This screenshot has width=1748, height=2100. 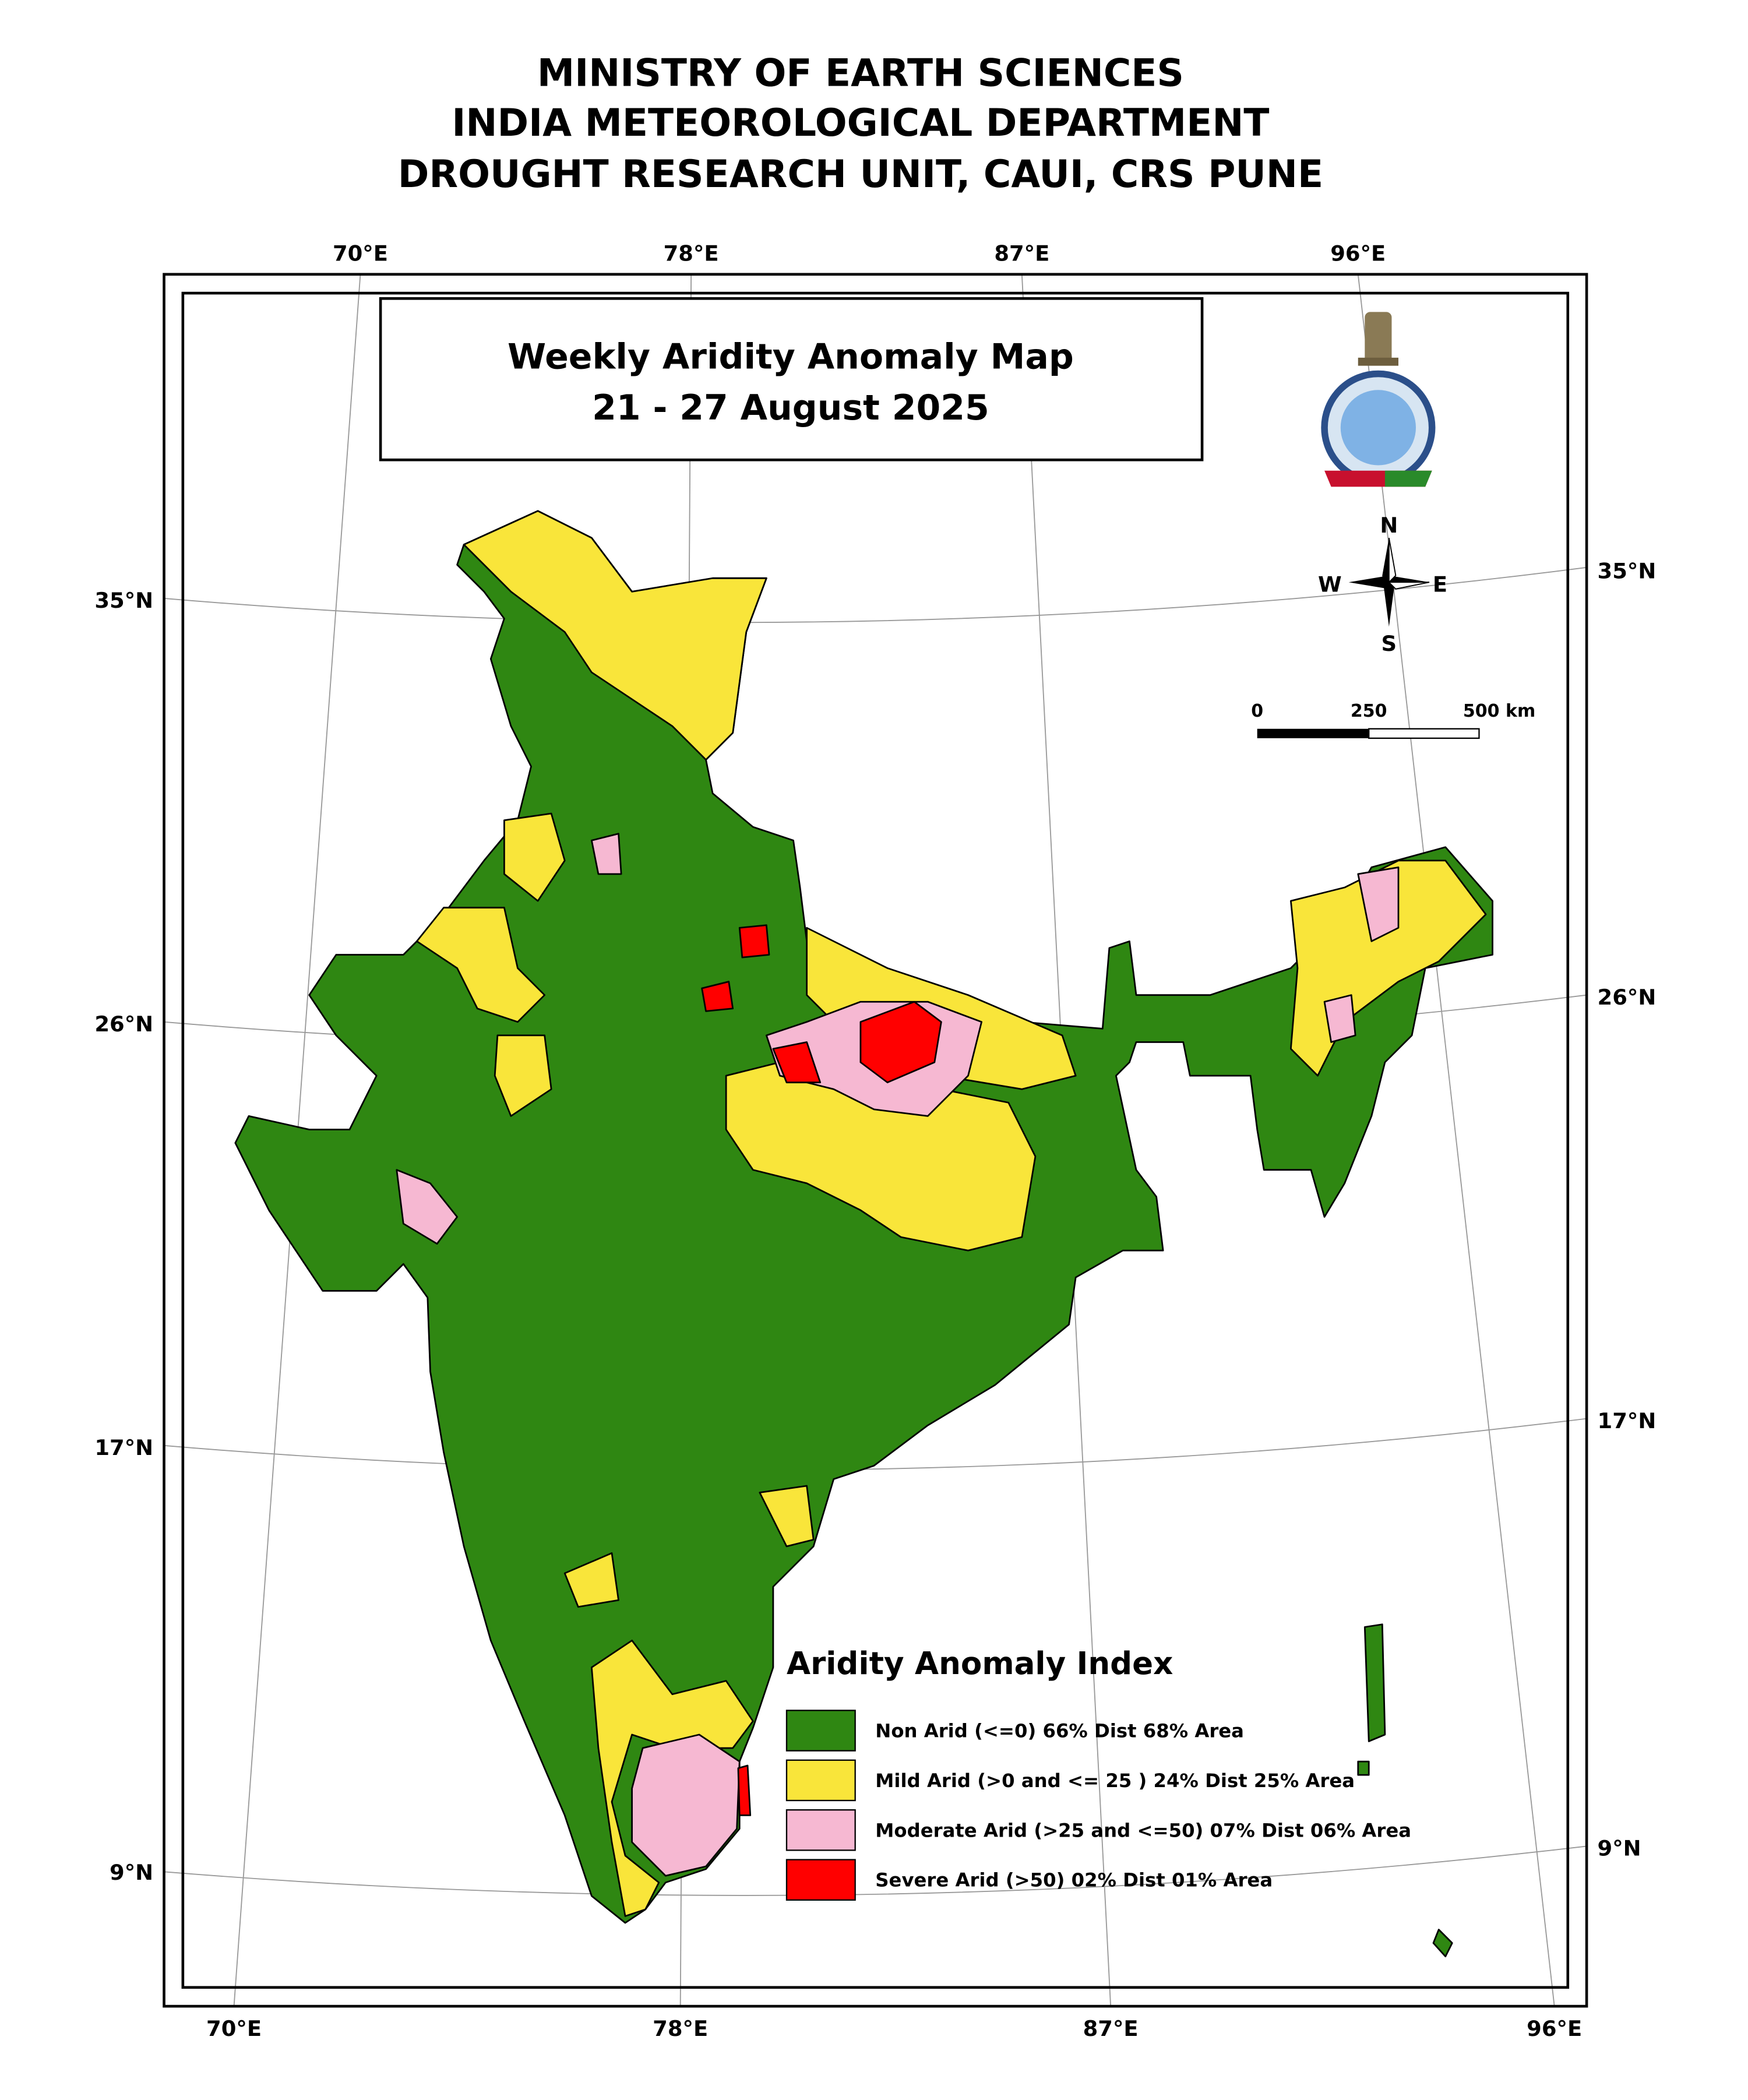 What do you see at coordinates (792, 379) in the screenshot?
I see `title-box` at bounding box center [792, 379].